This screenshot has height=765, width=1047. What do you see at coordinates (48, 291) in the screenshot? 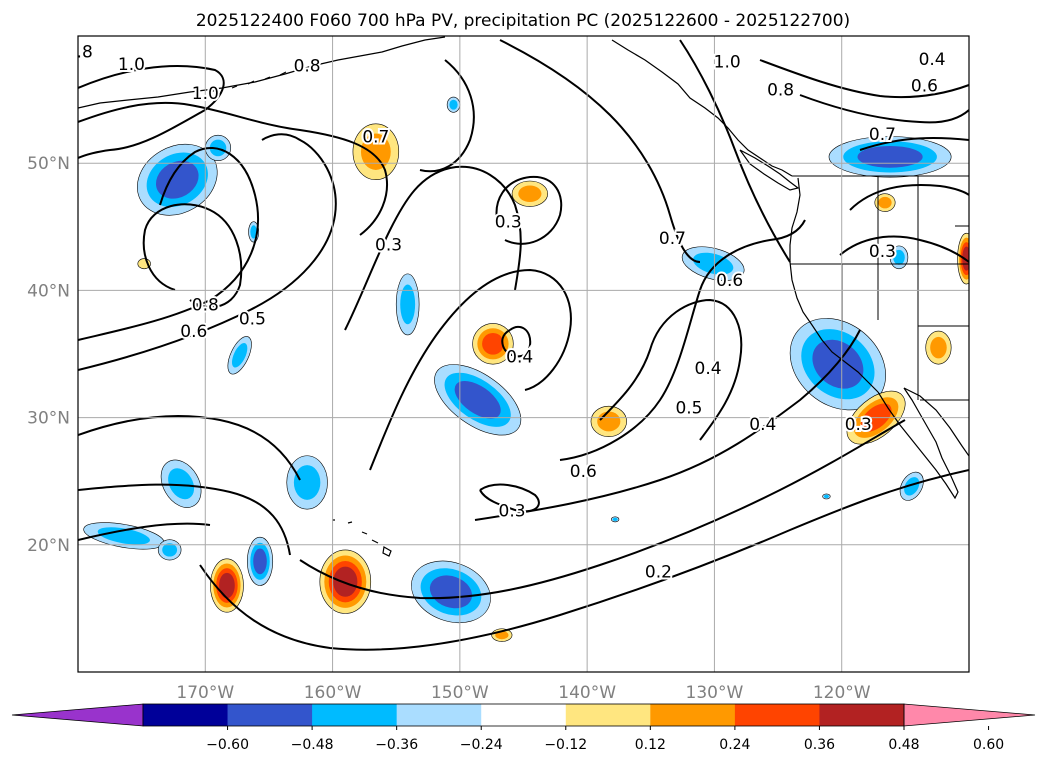
I see `lat-tick-label: 40°N` at bounding box center [48, 291].